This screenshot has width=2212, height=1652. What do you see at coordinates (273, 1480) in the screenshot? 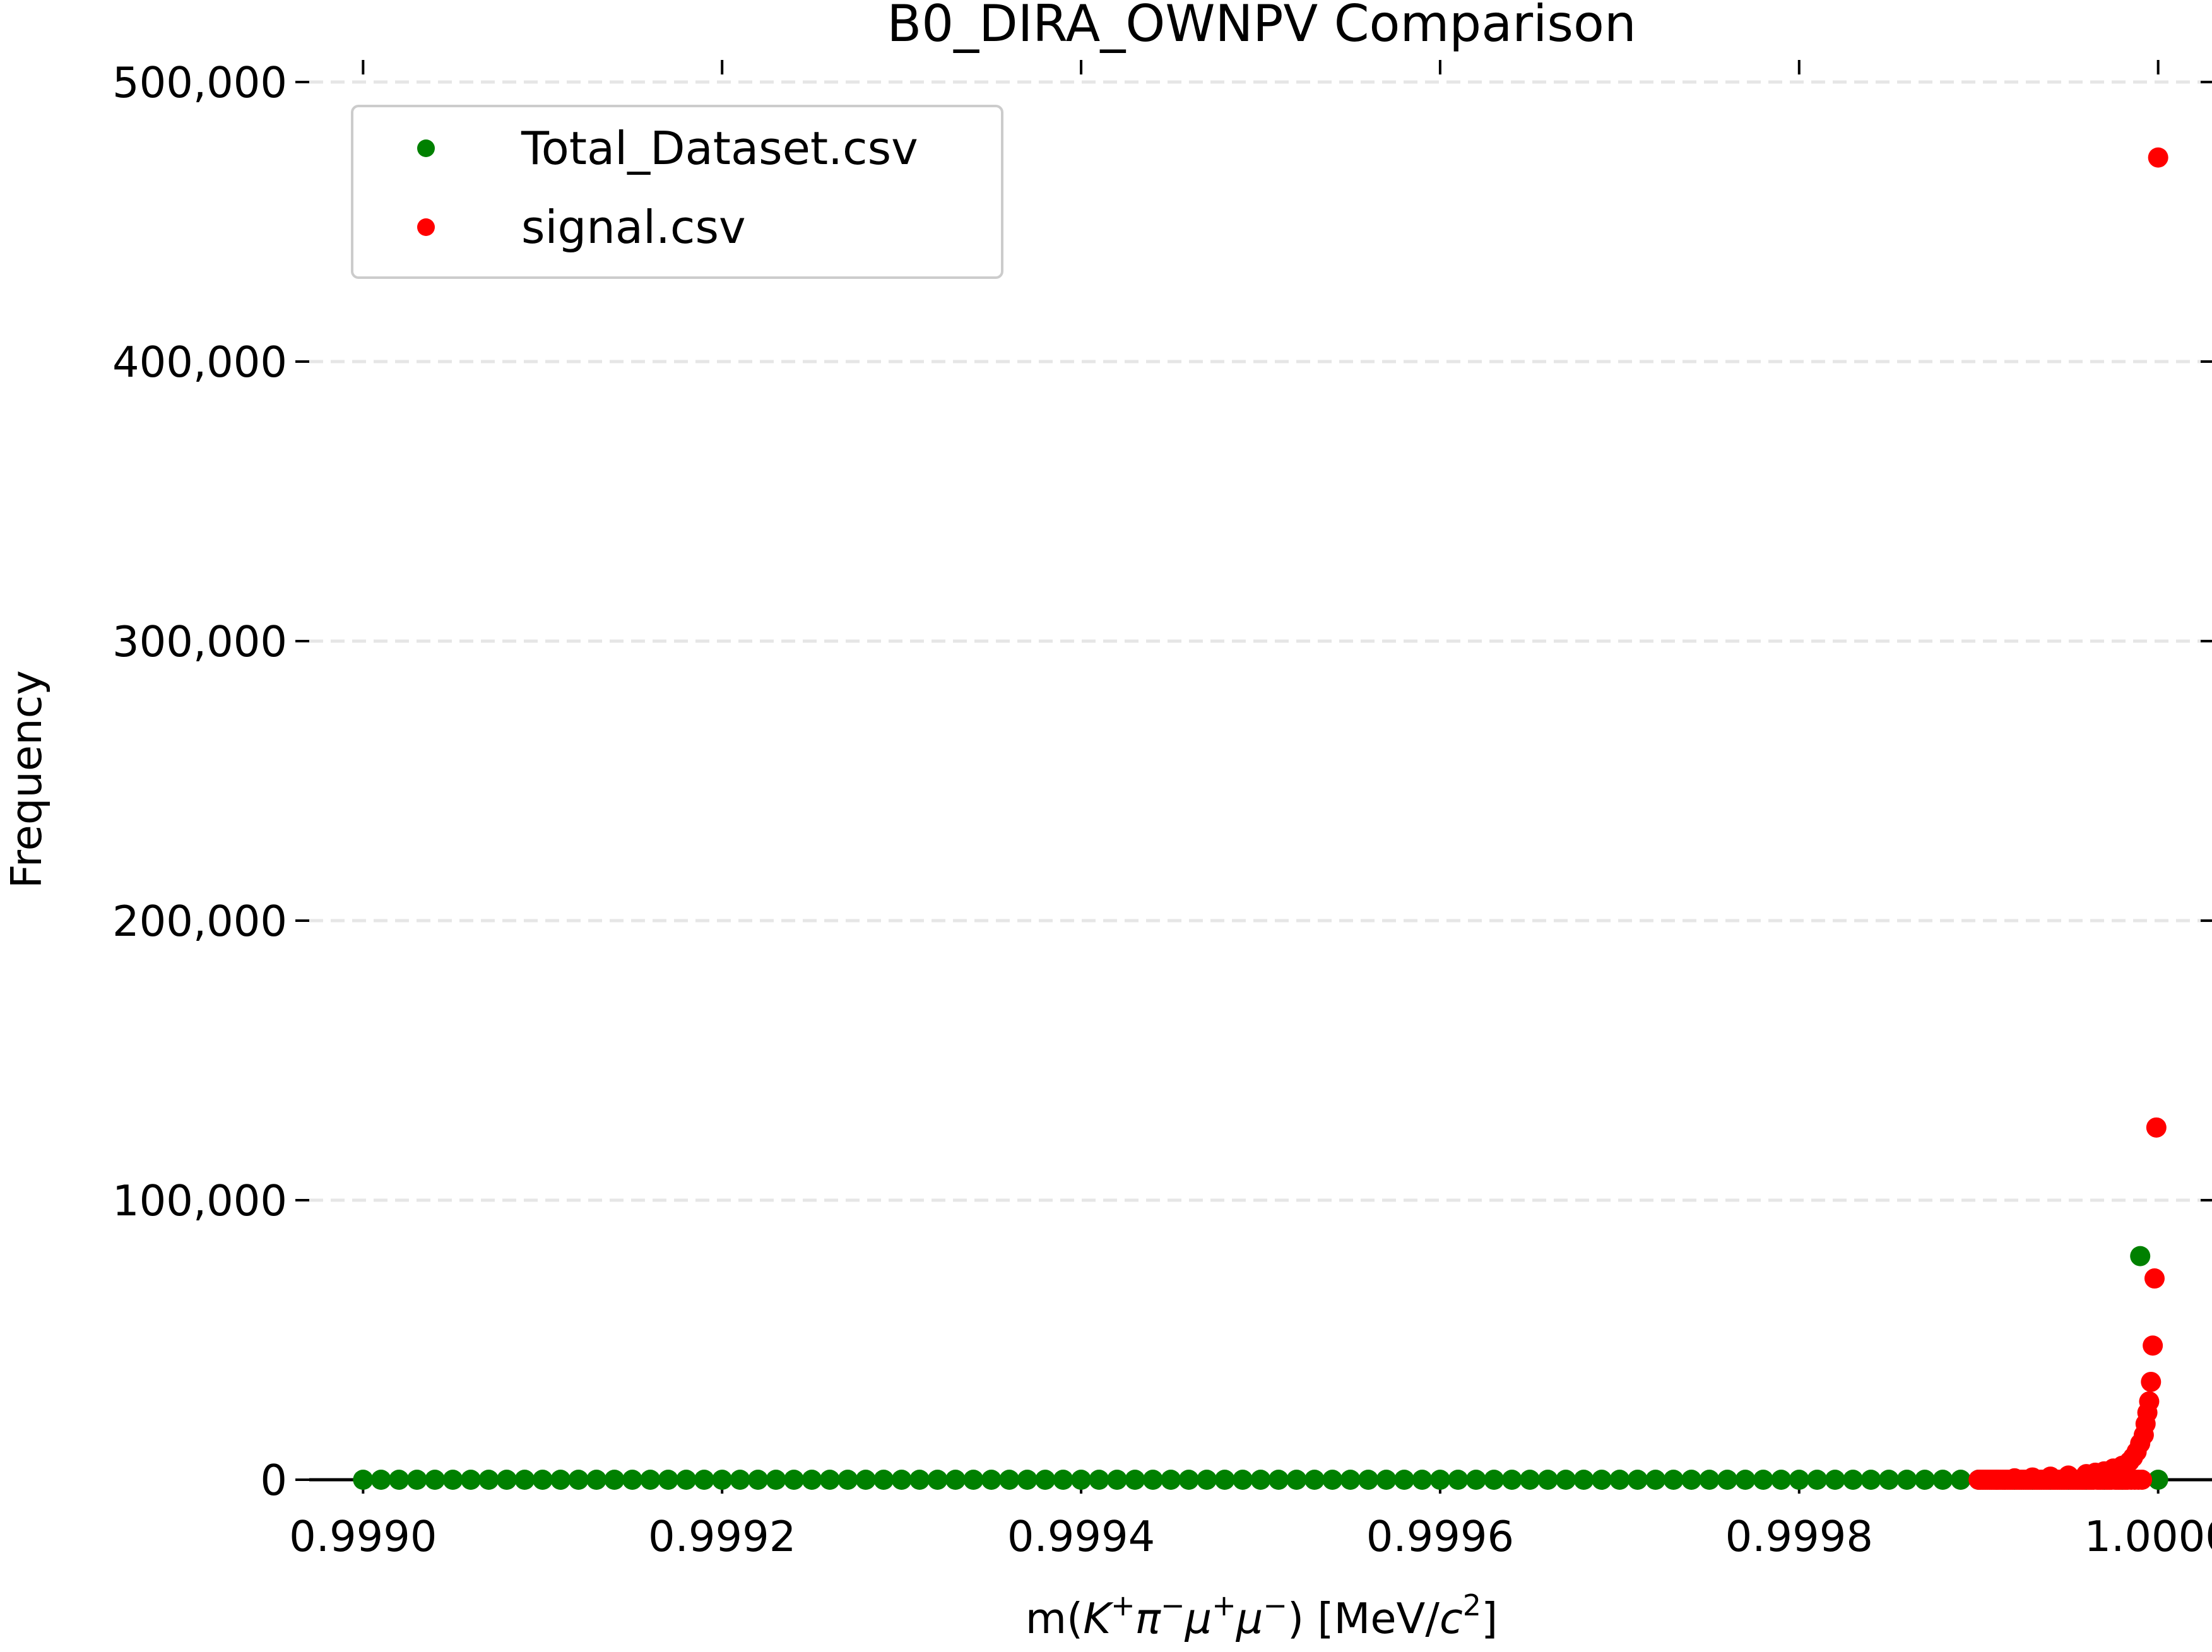
I see `y-tick-label: 0` at bounding box center [273, 1480].